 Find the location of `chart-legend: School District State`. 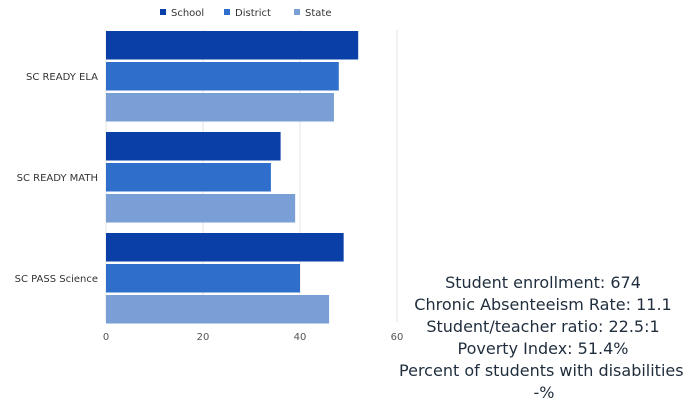

chart-legend: School District State is located at coordinates (245, 13).